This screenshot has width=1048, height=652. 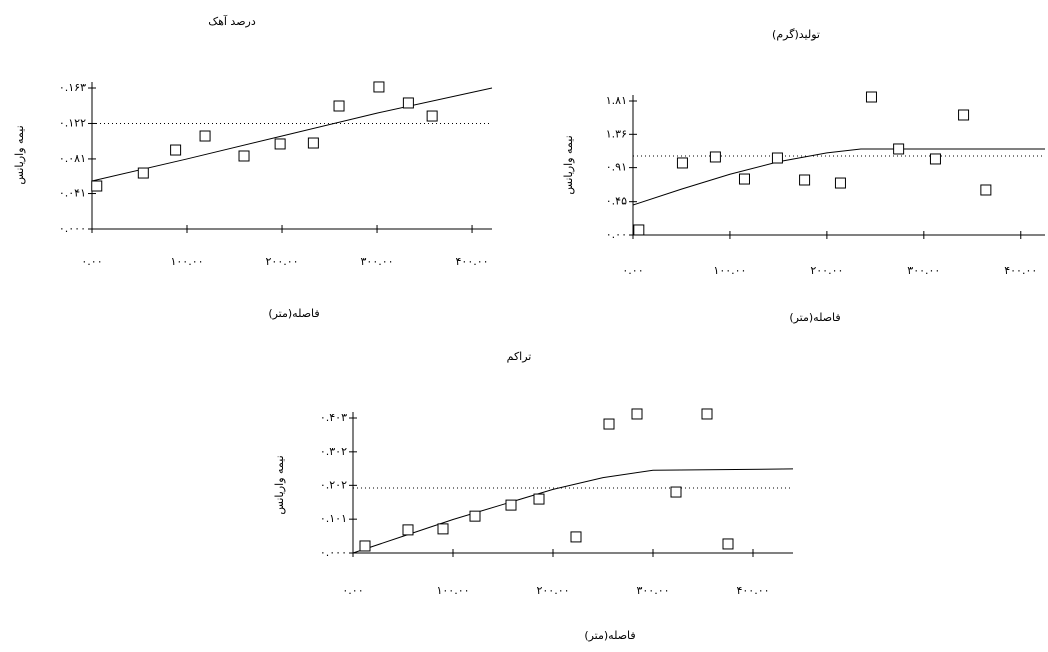 I want to click on y-tick-label: ۰.۰۴۱, so click(x=72, y=193).